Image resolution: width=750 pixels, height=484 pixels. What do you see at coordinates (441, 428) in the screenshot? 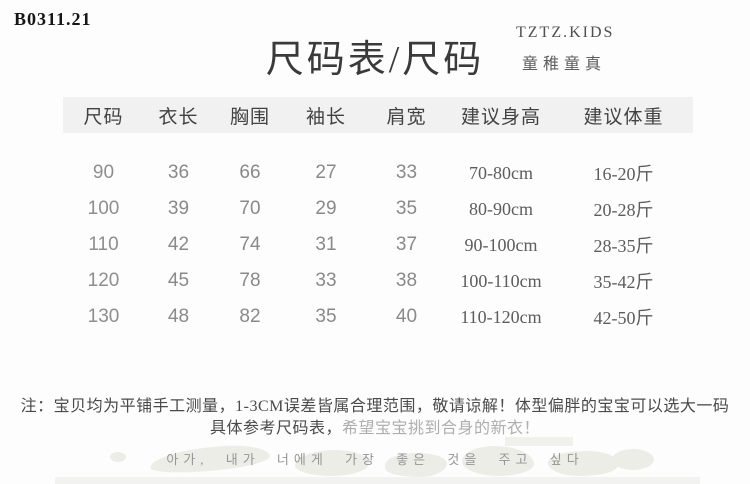
I see `note-line-2-faded: 希望宝宝挑到合身的新衣！` at bounding box center [441, 428].